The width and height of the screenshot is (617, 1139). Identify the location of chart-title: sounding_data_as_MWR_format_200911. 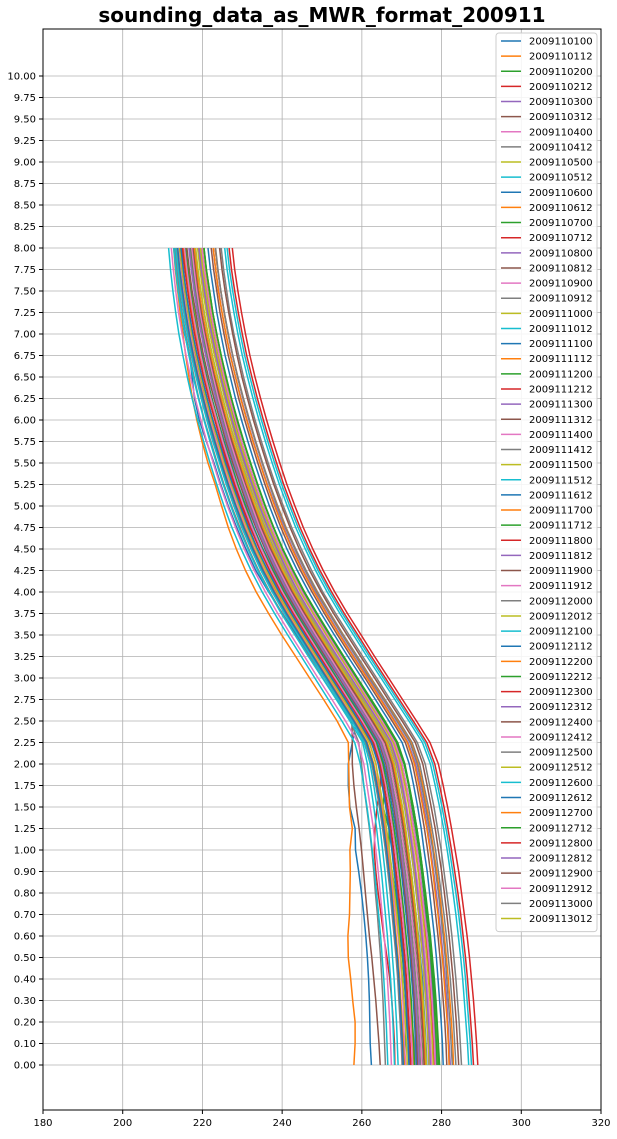
(321, 15).